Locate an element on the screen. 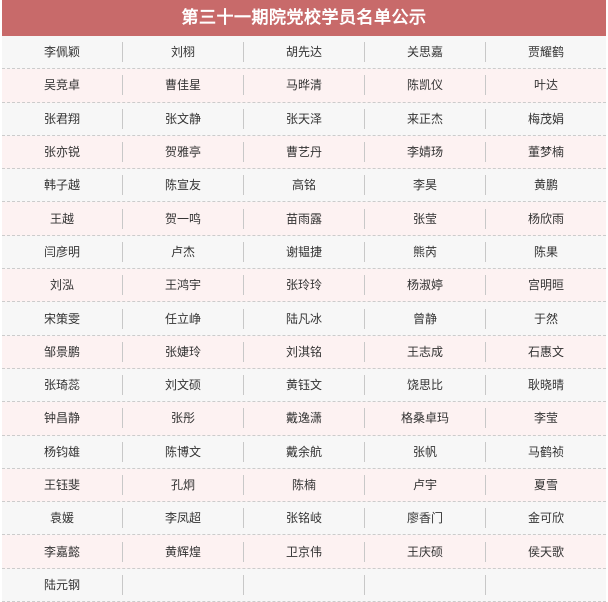 Image resolution: width=608 pixels, height=602 pixels. name-cell: 苗雨露 is located at coordinates (303, 218).